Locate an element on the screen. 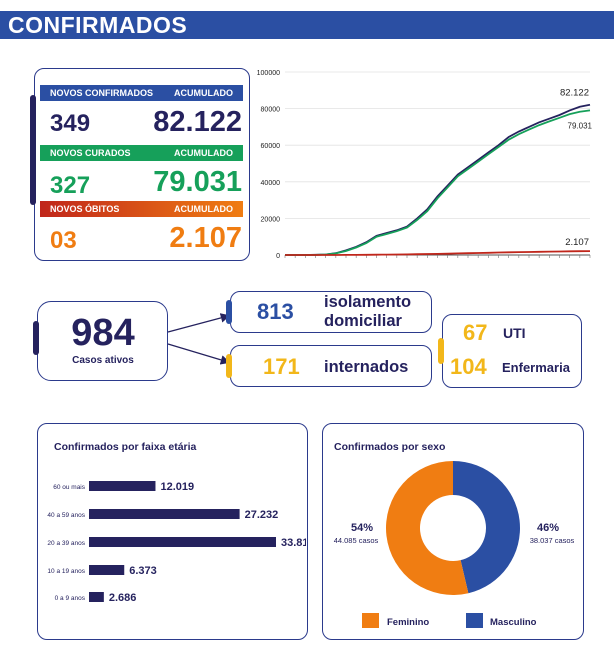  confirmados-acc-label: ACUMULADO is located at coordinates (203, 93).